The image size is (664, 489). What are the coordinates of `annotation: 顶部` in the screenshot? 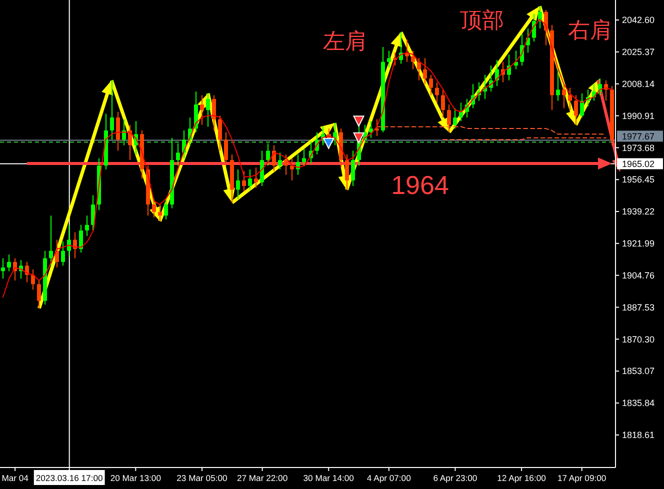 It's located at (482, 20).